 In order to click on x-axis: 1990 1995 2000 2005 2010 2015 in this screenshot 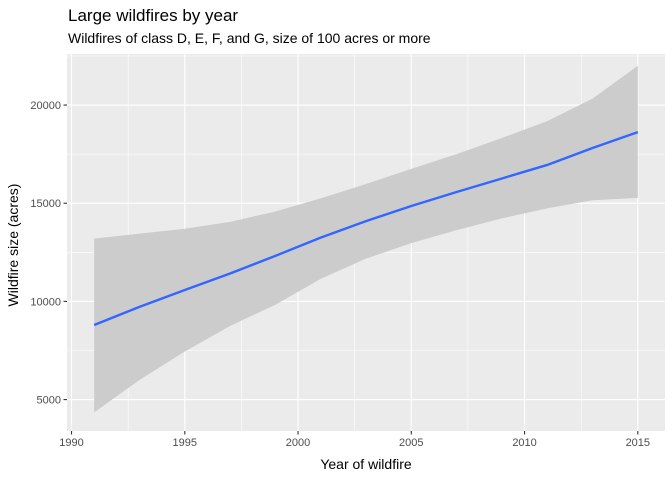, I will do `click(354, 440)`.